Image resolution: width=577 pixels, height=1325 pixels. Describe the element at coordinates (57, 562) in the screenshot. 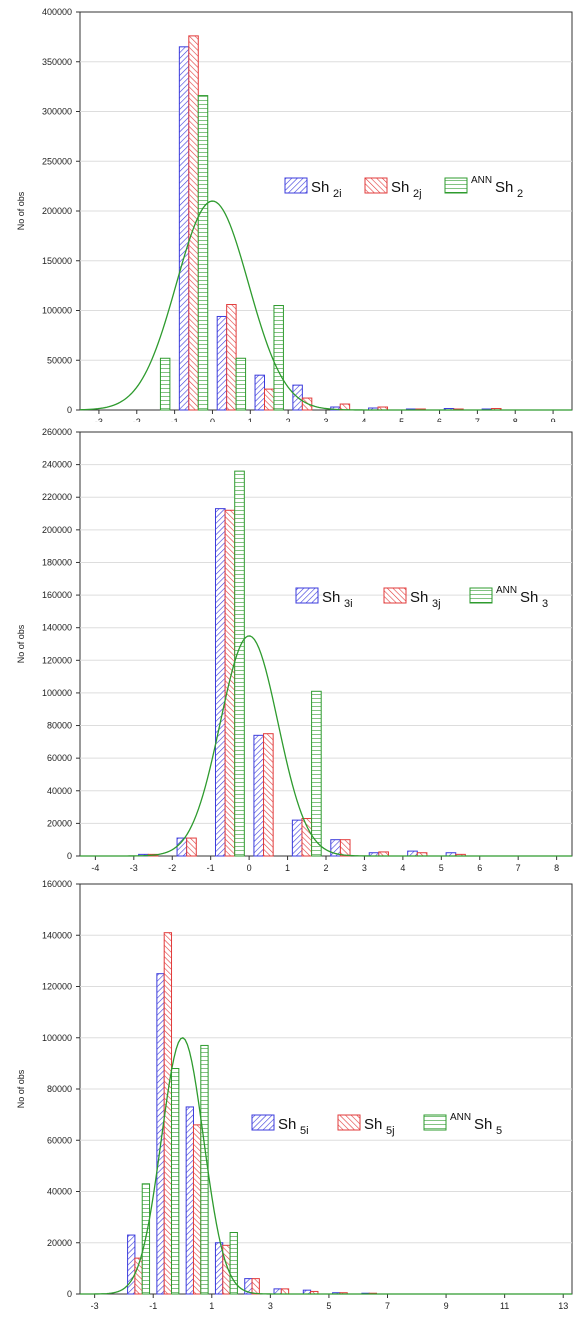

I see `y-tick-label: 180000` at that location.